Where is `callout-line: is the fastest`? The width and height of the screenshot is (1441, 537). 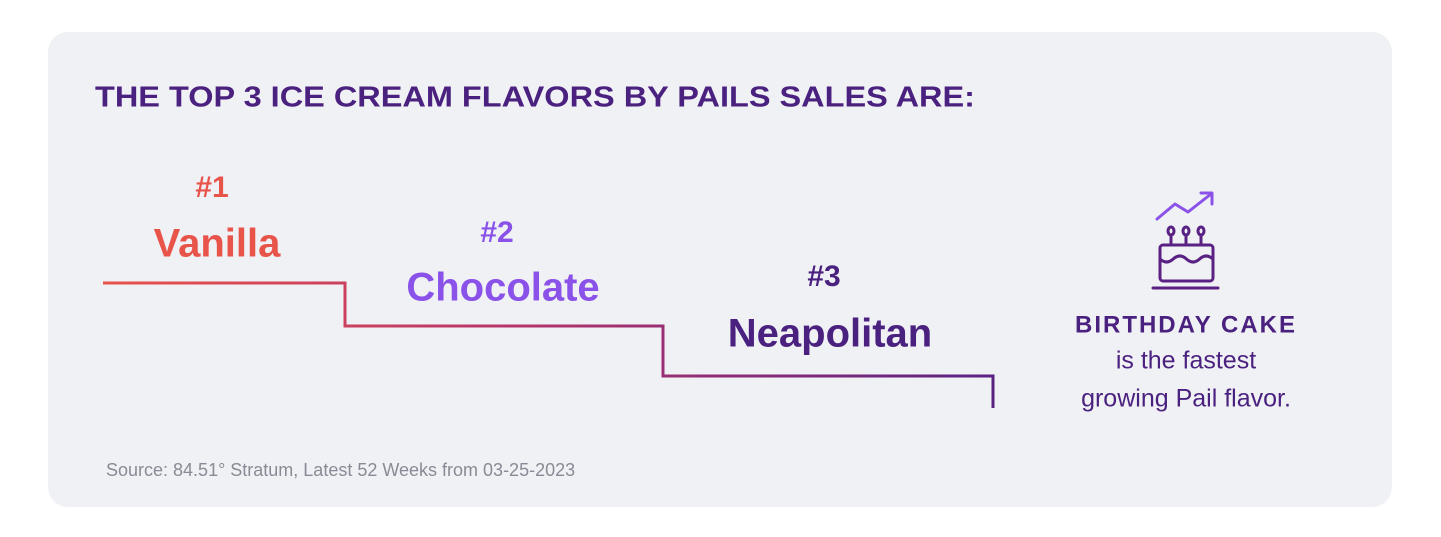
callout-line: is the fastest is located at coordinates (1186, 361).